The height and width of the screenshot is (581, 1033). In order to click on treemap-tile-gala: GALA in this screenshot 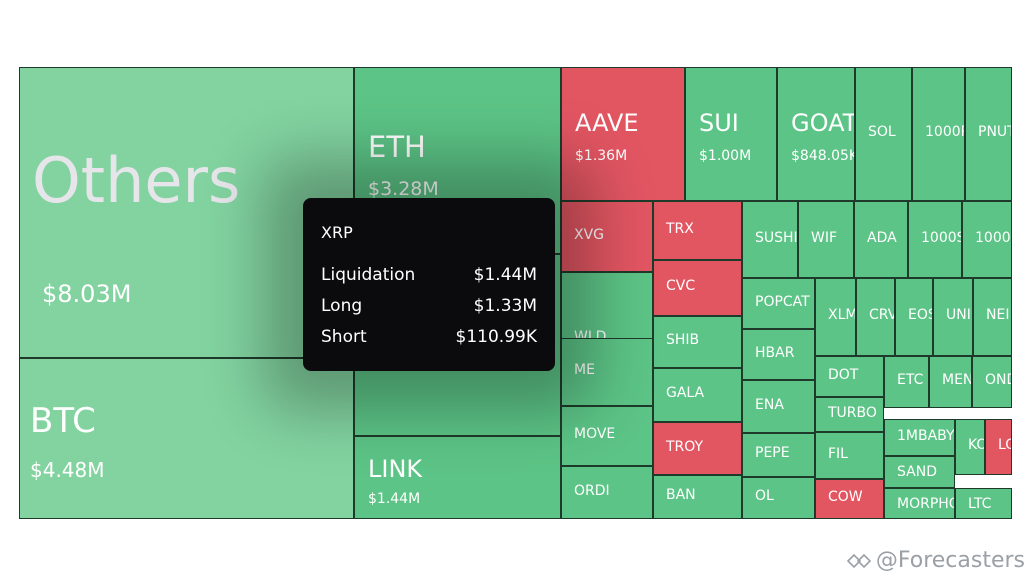, I will do `click(697, 395)`.